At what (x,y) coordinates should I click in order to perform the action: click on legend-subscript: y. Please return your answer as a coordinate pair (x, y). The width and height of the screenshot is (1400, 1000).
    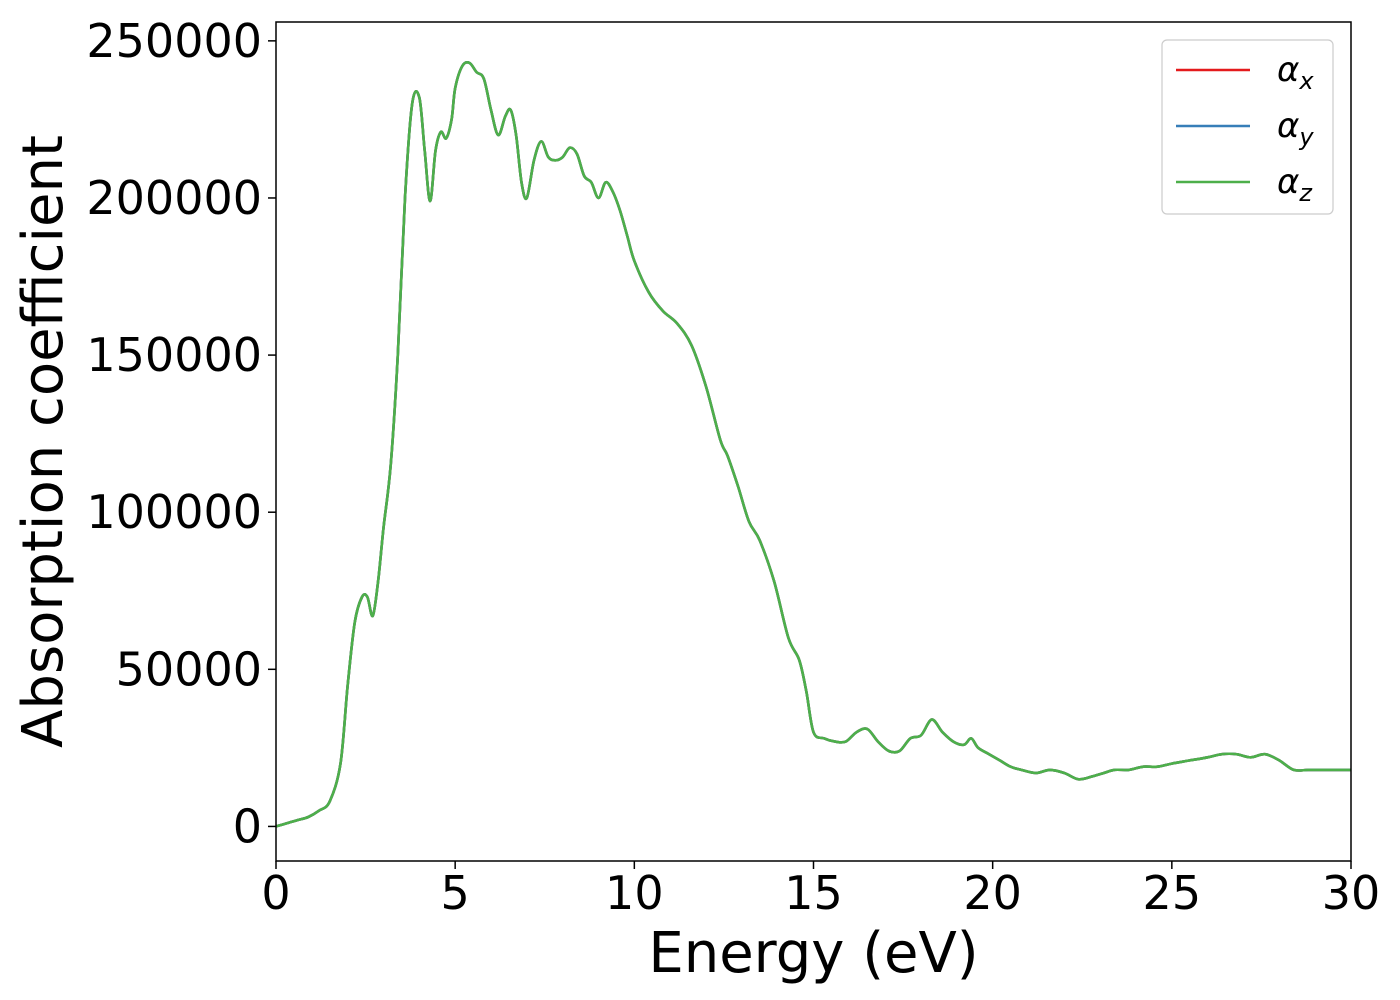
    Looking at the image, I should click on (1306, 137).